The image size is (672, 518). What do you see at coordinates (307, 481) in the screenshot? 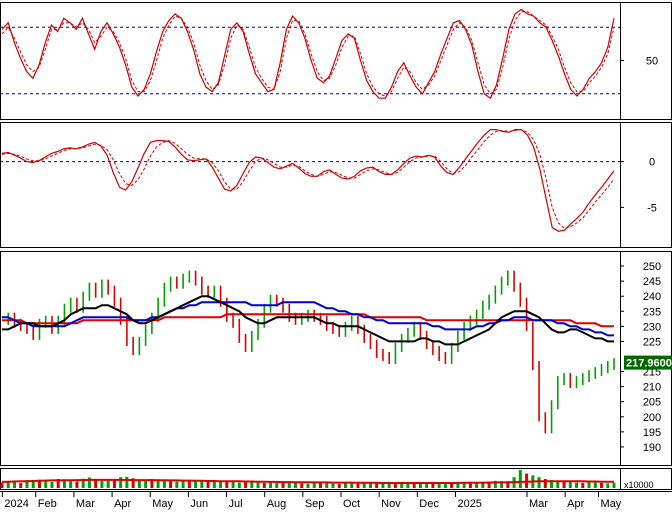
I see `volume-average-line` at bounding box center [307, 481].